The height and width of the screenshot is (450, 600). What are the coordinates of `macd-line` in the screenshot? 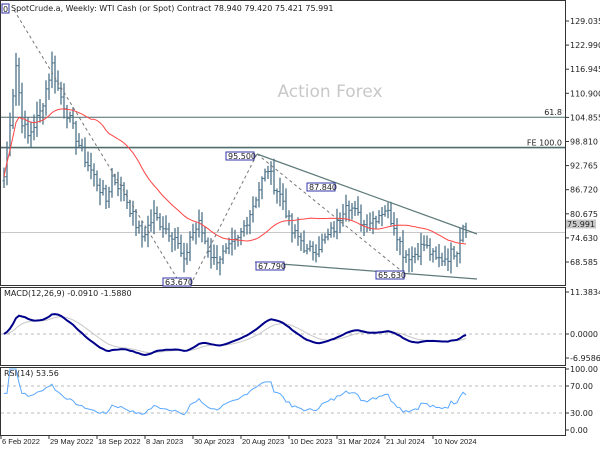 It's located at (235, 335).